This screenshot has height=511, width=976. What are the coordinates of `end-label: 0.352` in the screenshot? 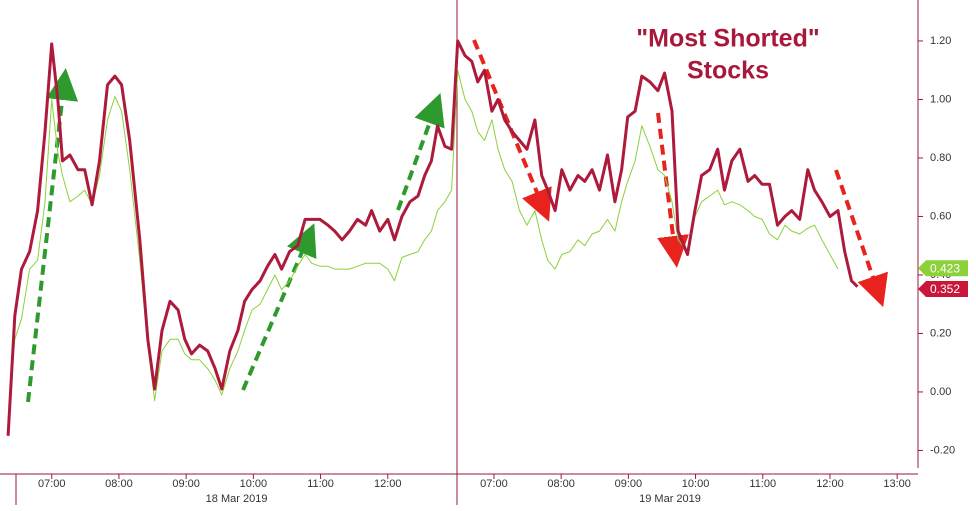 It's located at (945, 289).